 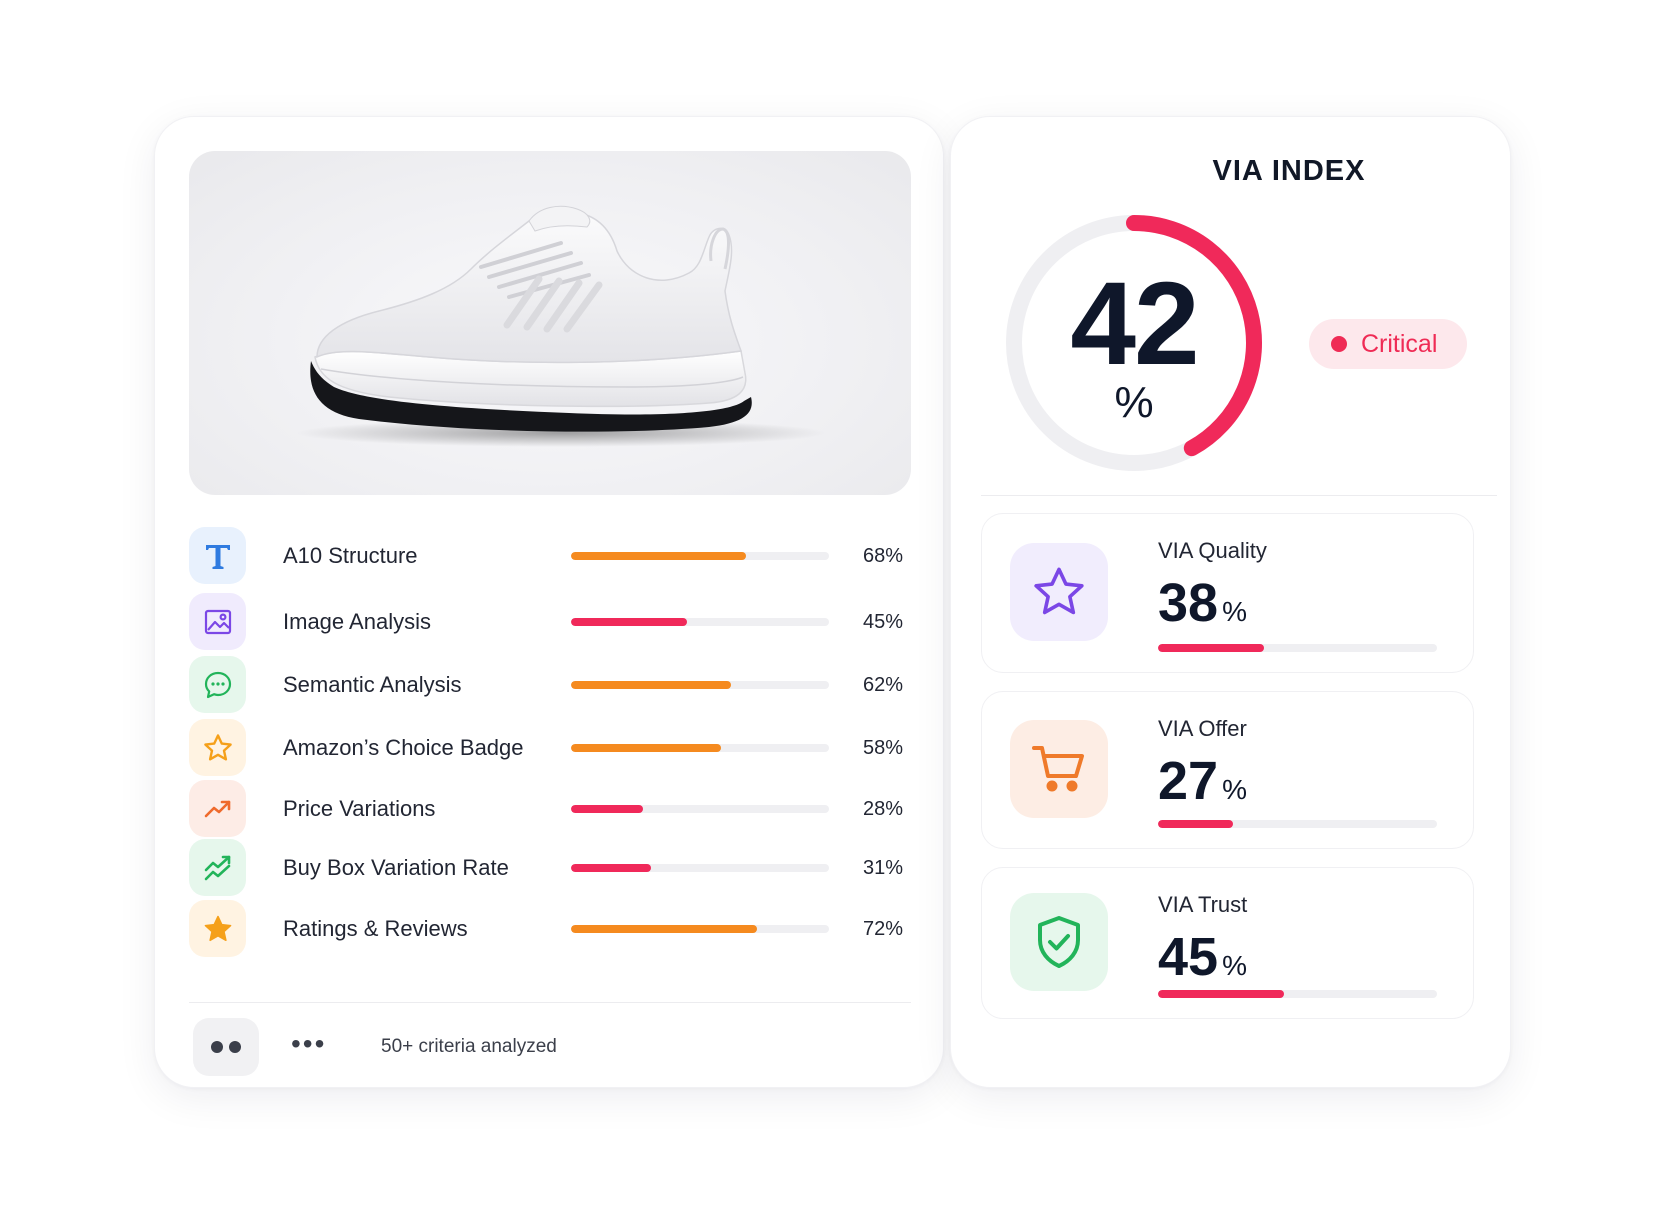 What do you see at coordinates (1059, 942) in the screenshot?
I see `shield-check-icon` at bounding box center [1059, 942].